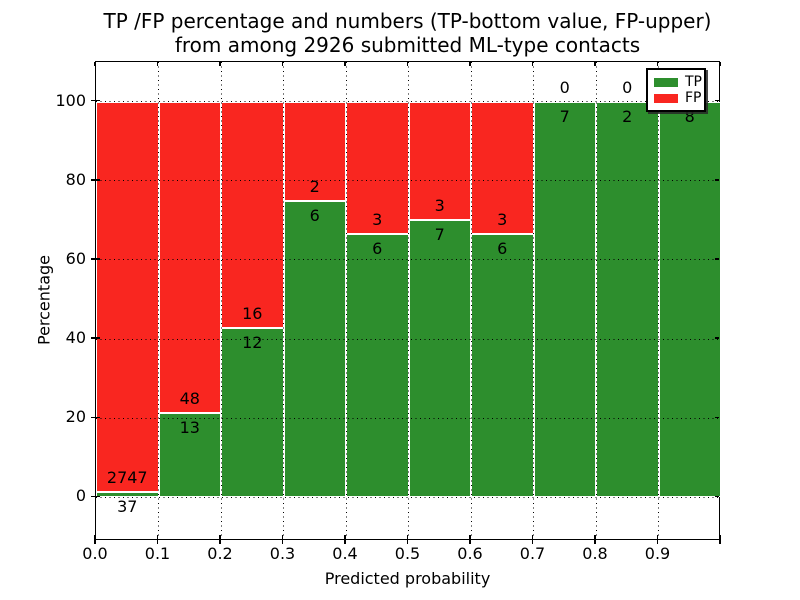 This screenshot has height=600, width=800. Describe the element at coordinates (407, 578) in the screenshot. I see `x-axis-label: Predicted probability` at that location.